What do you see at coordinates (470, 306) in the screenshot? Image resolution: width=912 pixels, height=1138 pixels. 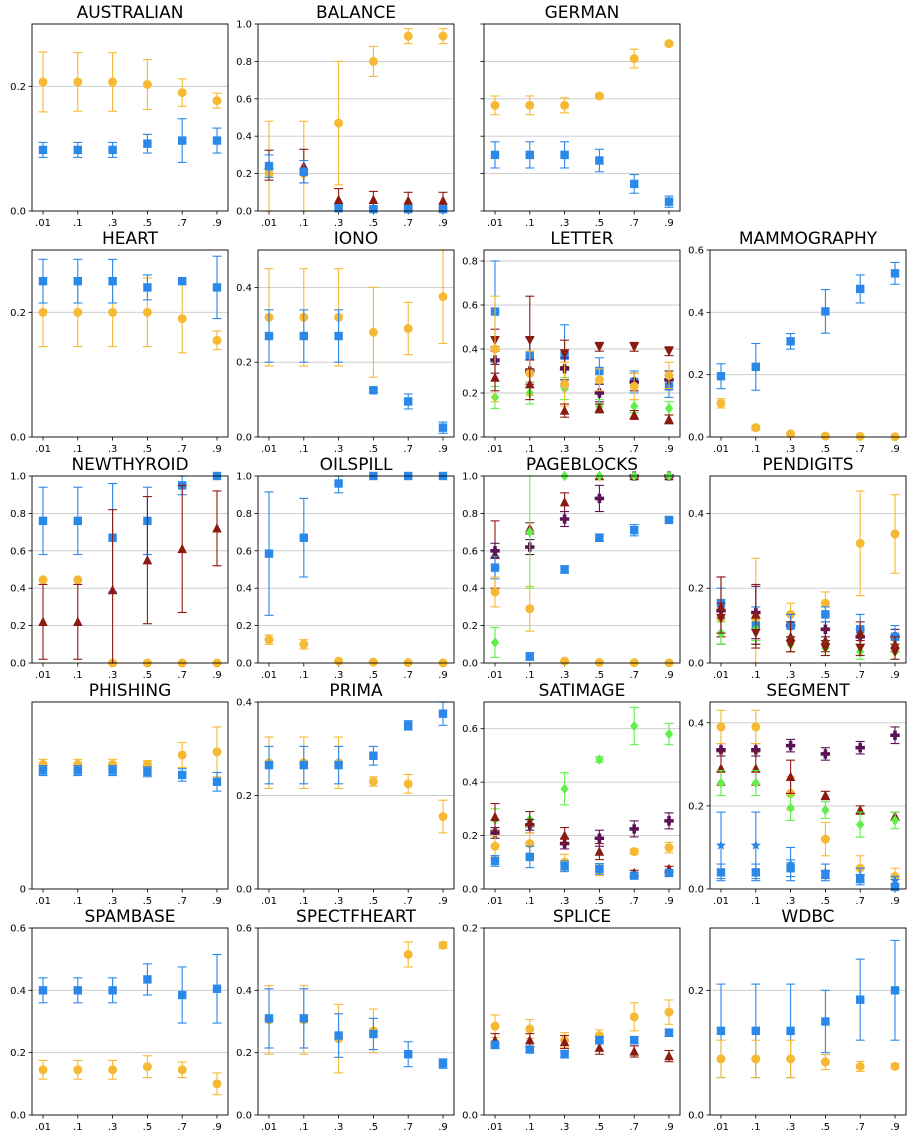 I see `y-tick-label: 0.6` at bounding box center [470, 306].